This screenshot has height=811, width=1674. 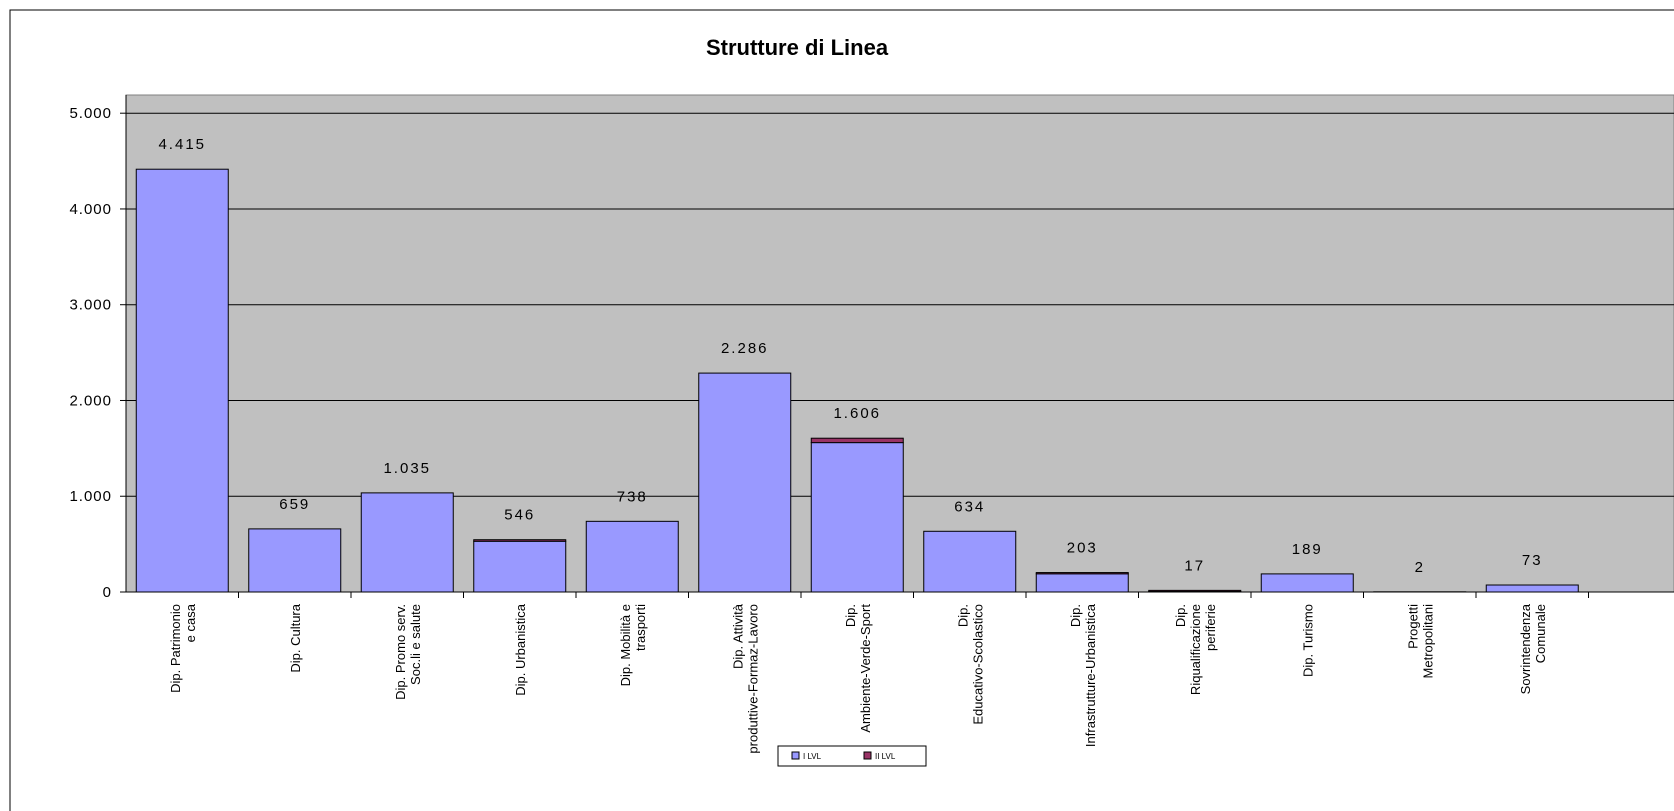 What do you see at coordinates (90, 305) in the screenshot?
I see `y-tick-label: 3.000` at bounding box center [90, 305].